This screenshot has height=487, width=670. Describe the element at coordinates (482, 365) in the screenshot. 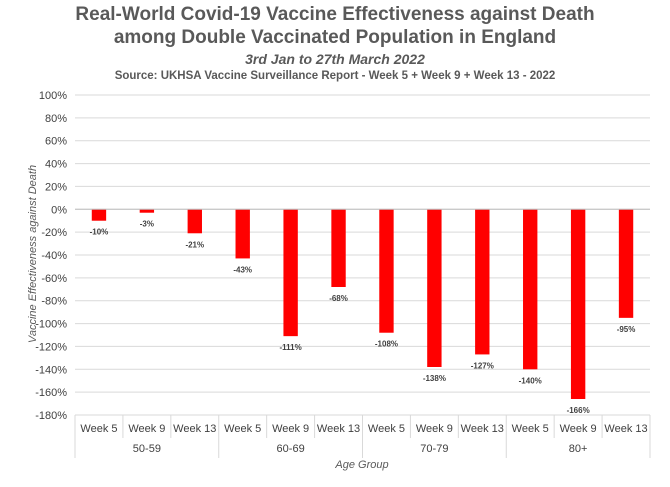

I see `data-label: -127%` at that location.